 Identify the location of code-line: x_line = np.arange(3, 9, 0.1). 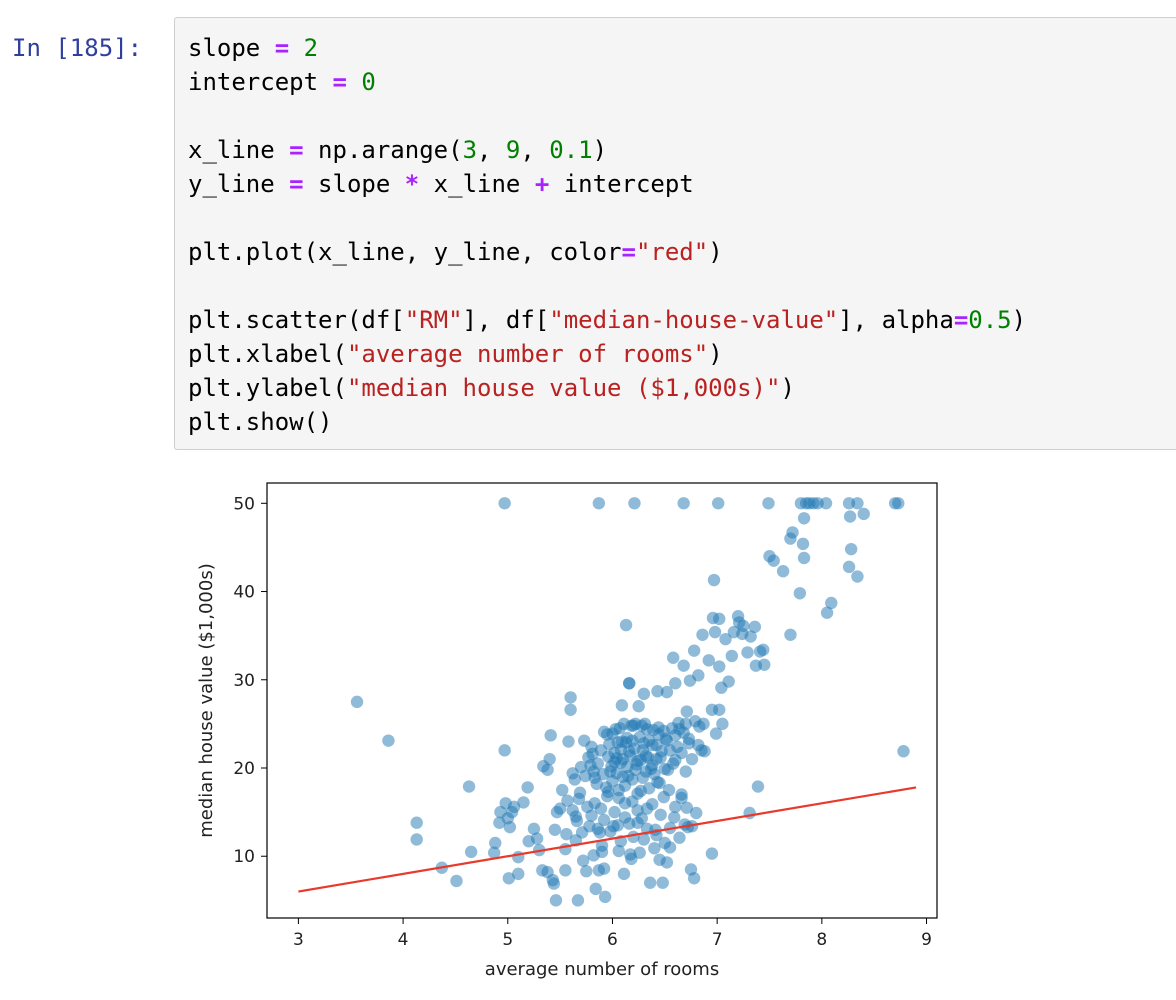
(397, 150).